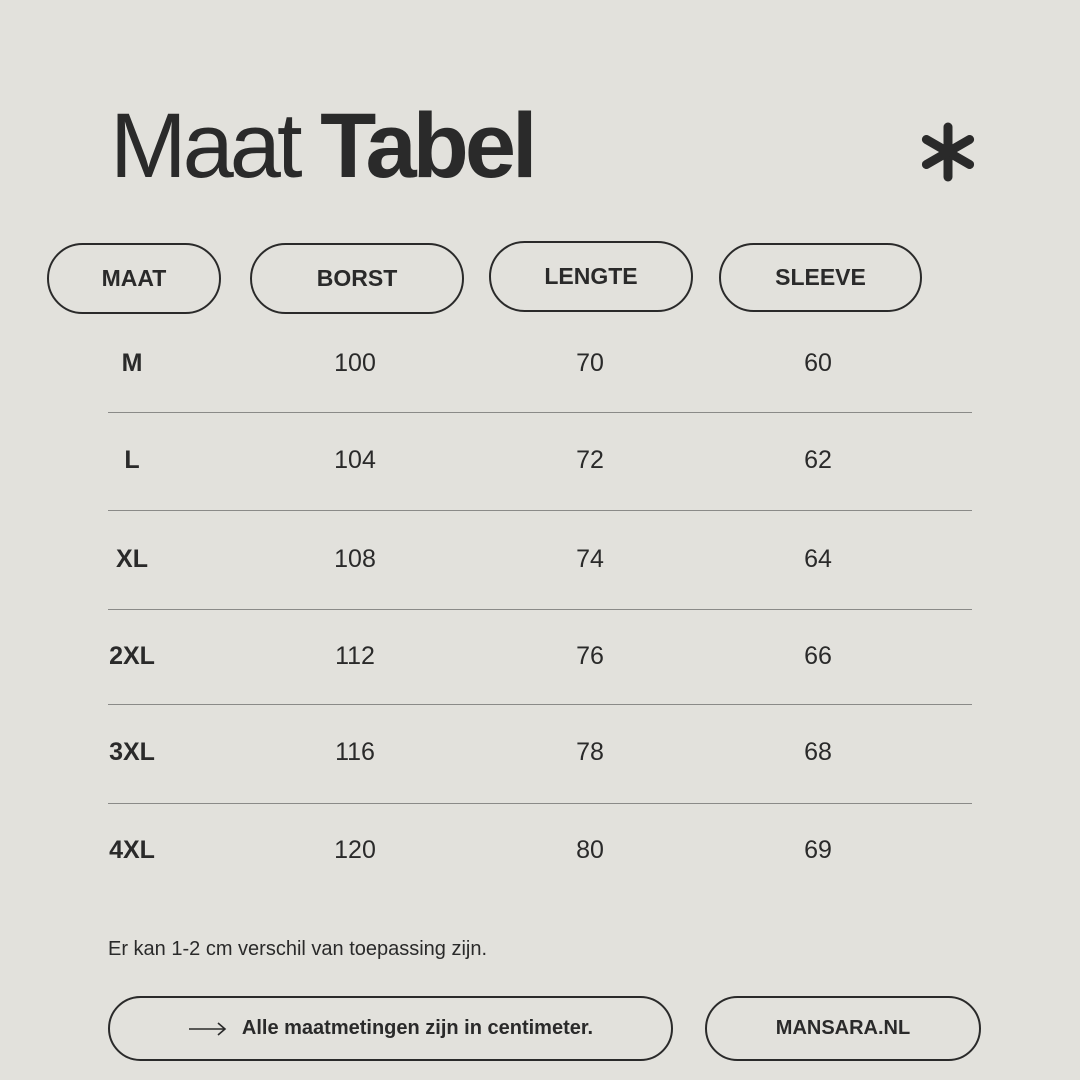  Describe the element at coordinates (590, 656) in the screenshot. I see `measurement-cell: 76` at that location.